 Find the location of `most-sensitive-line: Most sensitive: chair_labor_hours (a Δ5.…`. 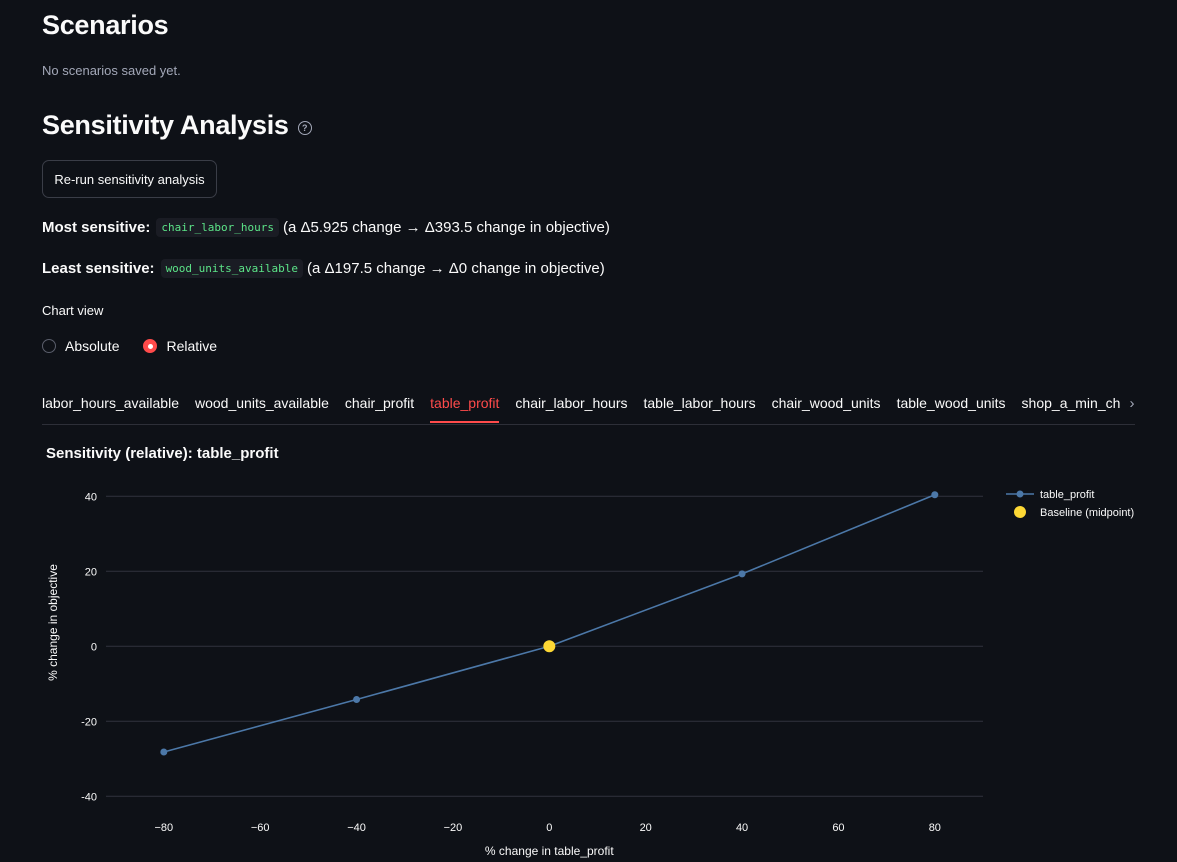

most-sensitive-line: Most sensitive: chair_labor_hours (a Δ5.… is located at coordinates (326, 227).